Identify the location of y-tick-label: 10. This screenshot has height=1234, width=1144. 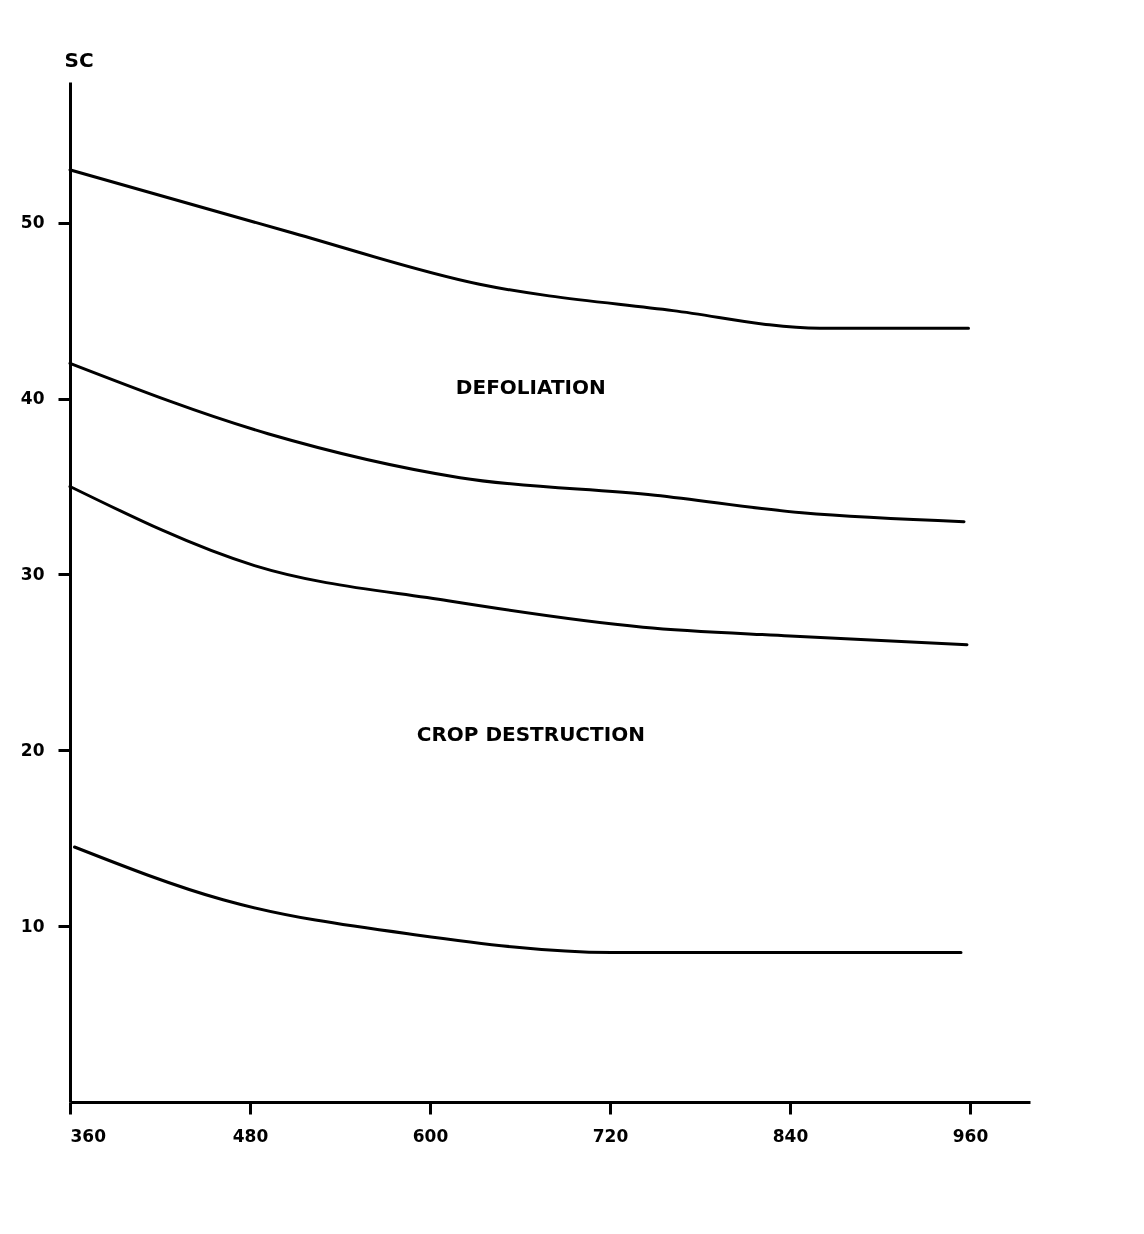
(32, 925).